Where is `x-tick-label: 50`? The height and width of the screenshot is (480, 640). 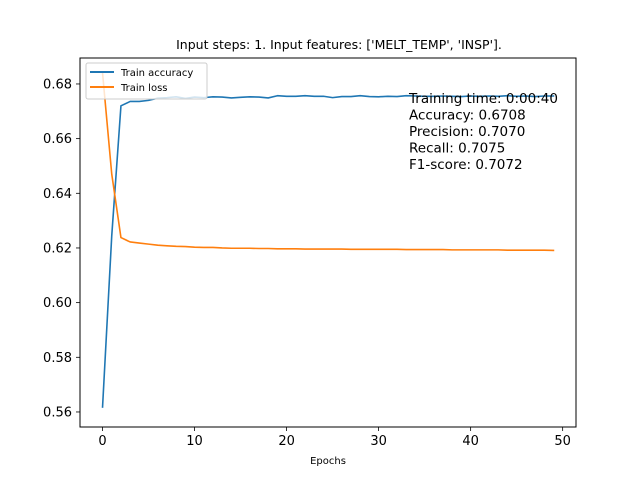
x-tick-label: 50 is located at coordinates (562, 441).